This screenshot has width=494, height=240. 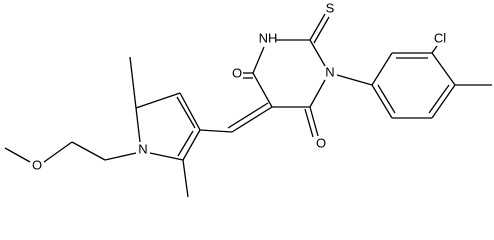 I want to click on atom-label: Cl, so click(x=440, y=37).